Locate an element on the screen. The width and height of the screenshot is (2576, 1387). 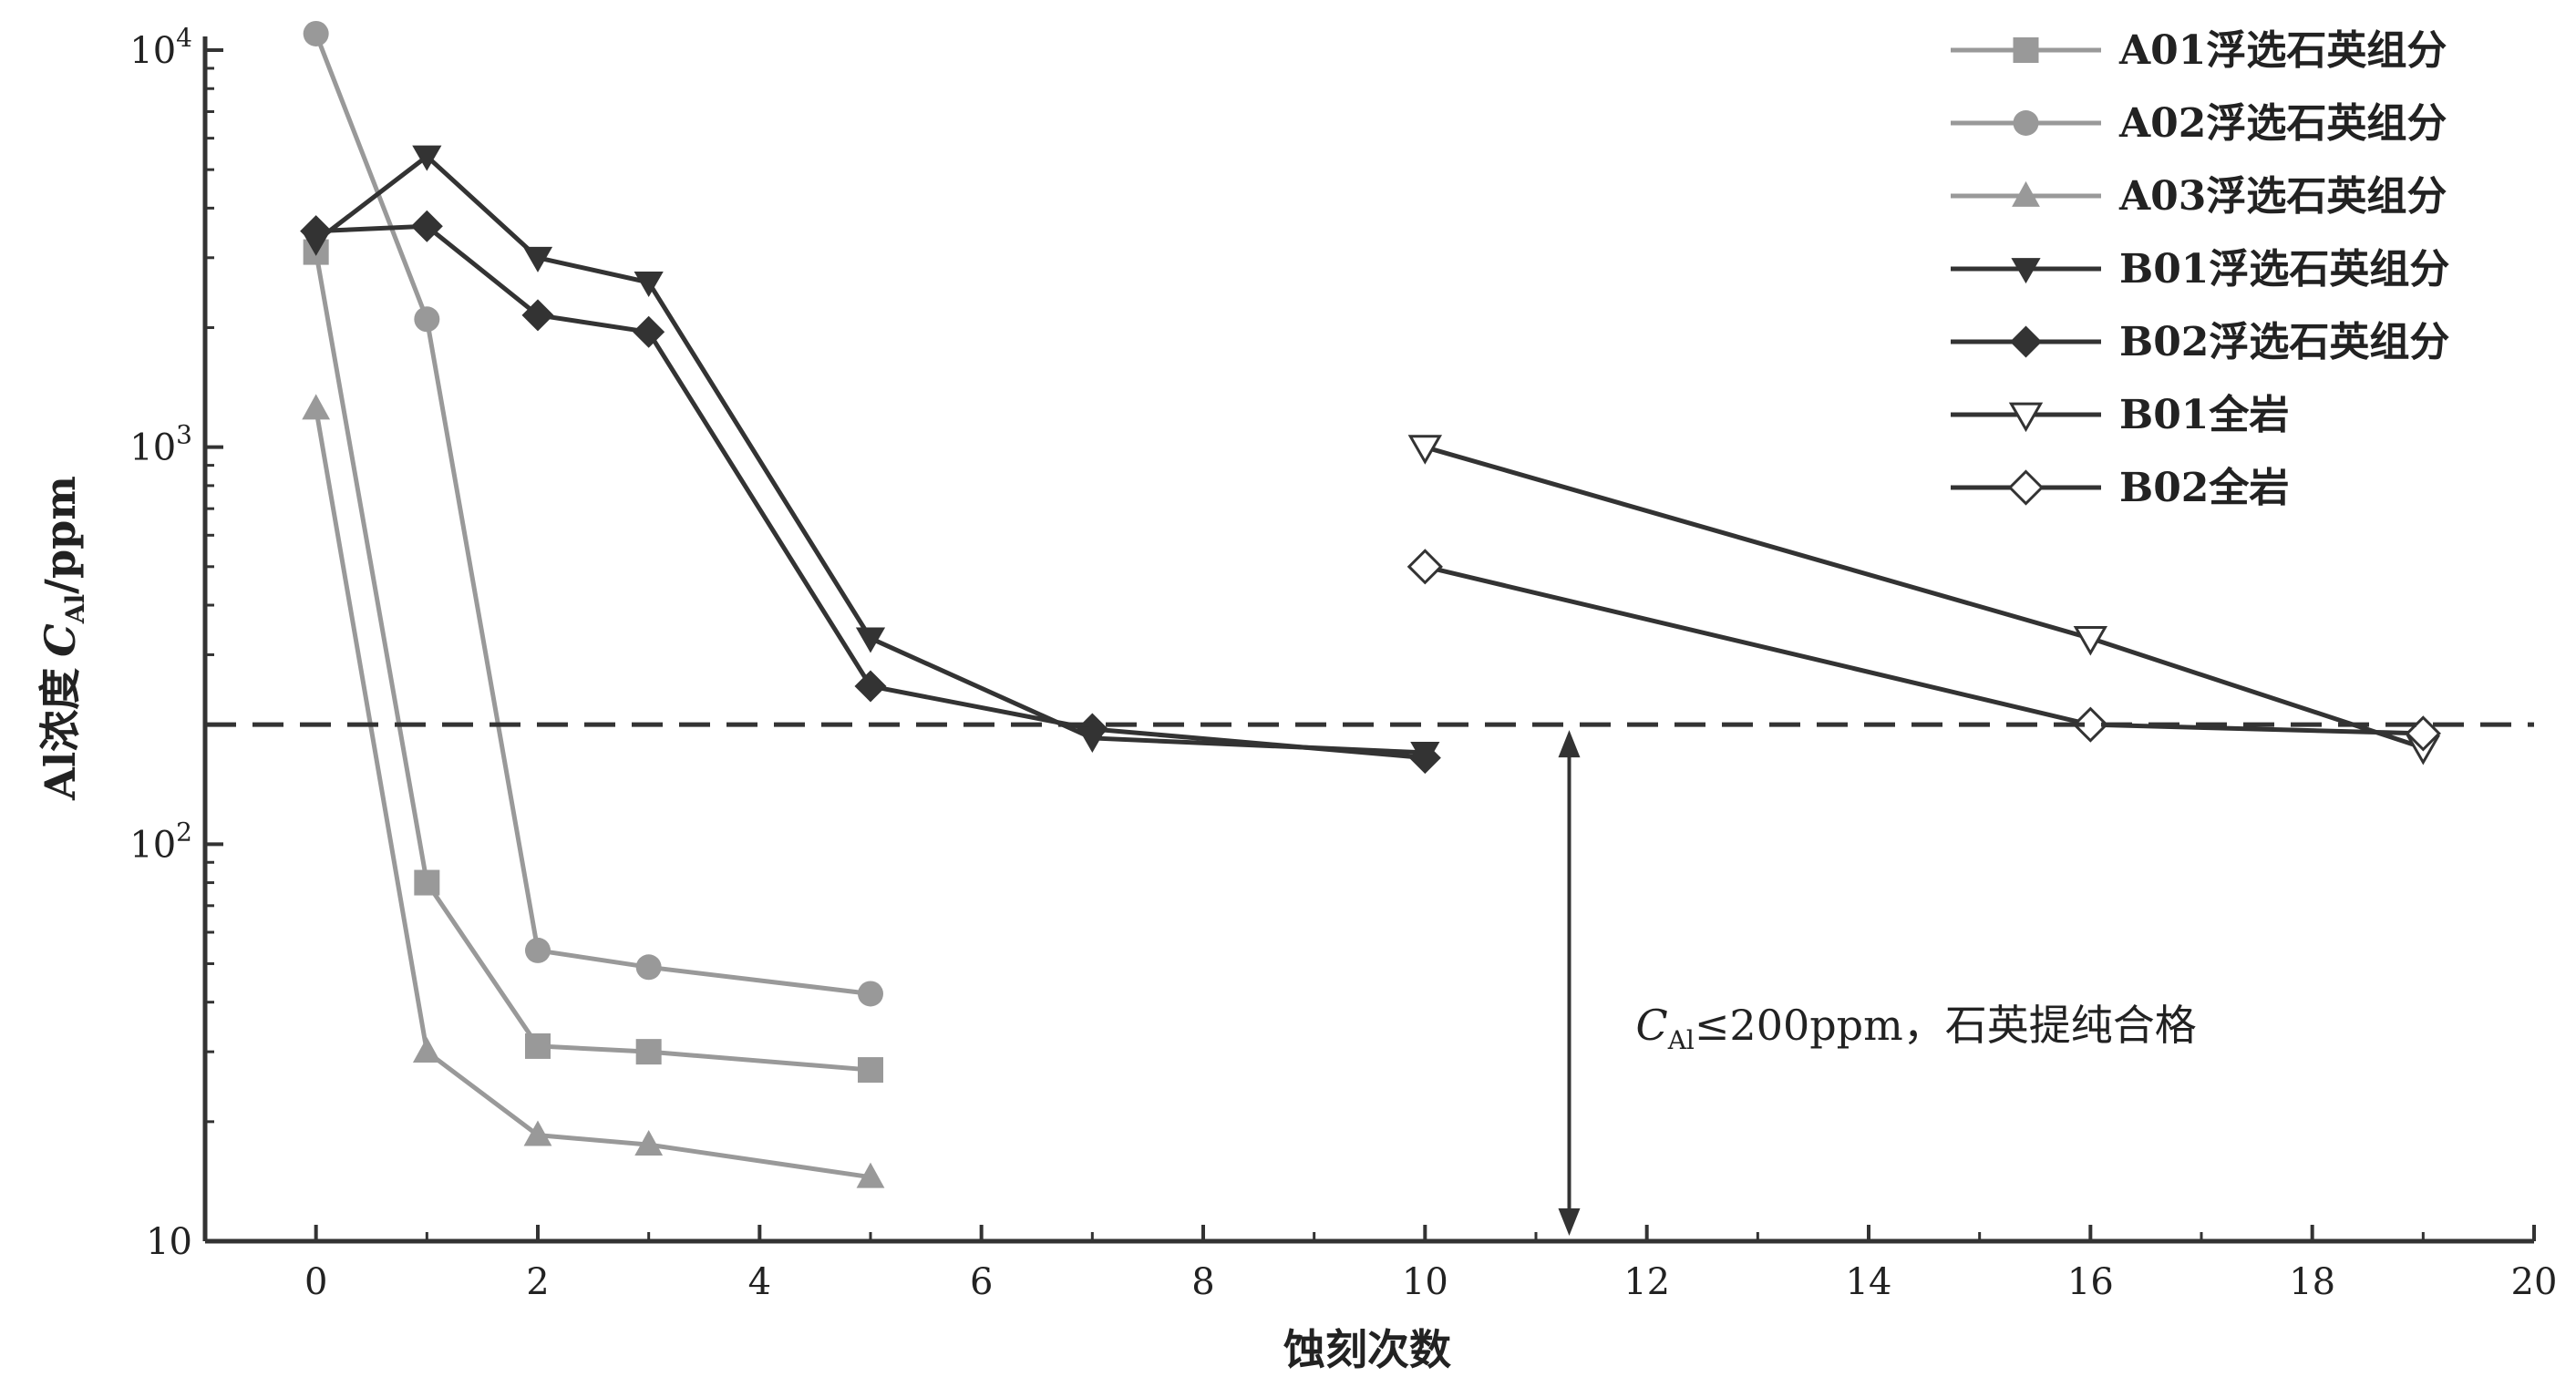
x-ticks: 0 2 4 6 8 10 12 14 16 18 20 is located at coordinates (1380, 1264).